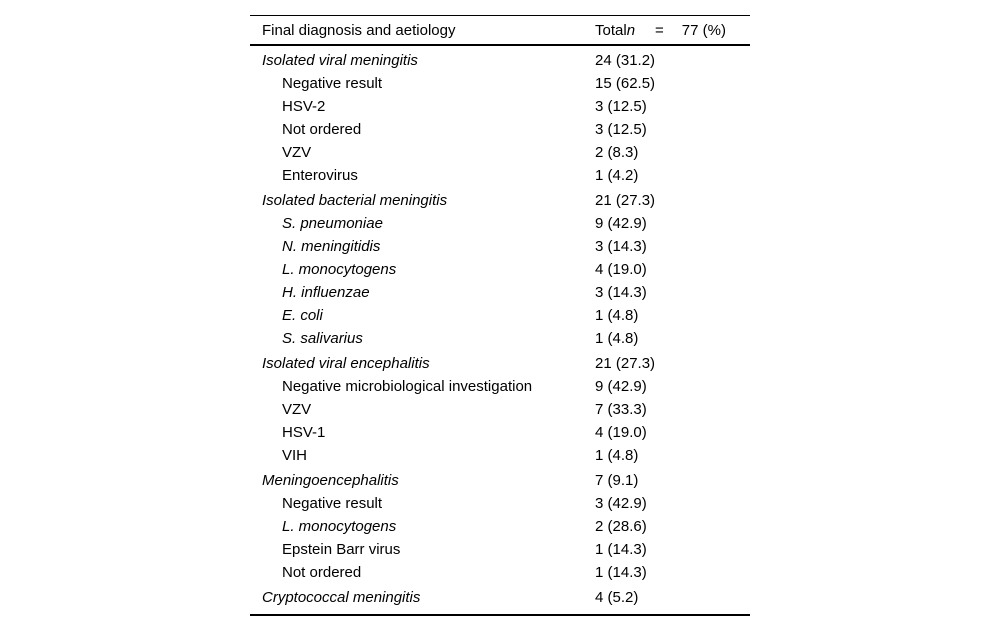 This screenshot has height=630, width=1000. Describe the element at coordinates (631, 30) in the screenshot. I see `header-n-symbol: n` at that location.